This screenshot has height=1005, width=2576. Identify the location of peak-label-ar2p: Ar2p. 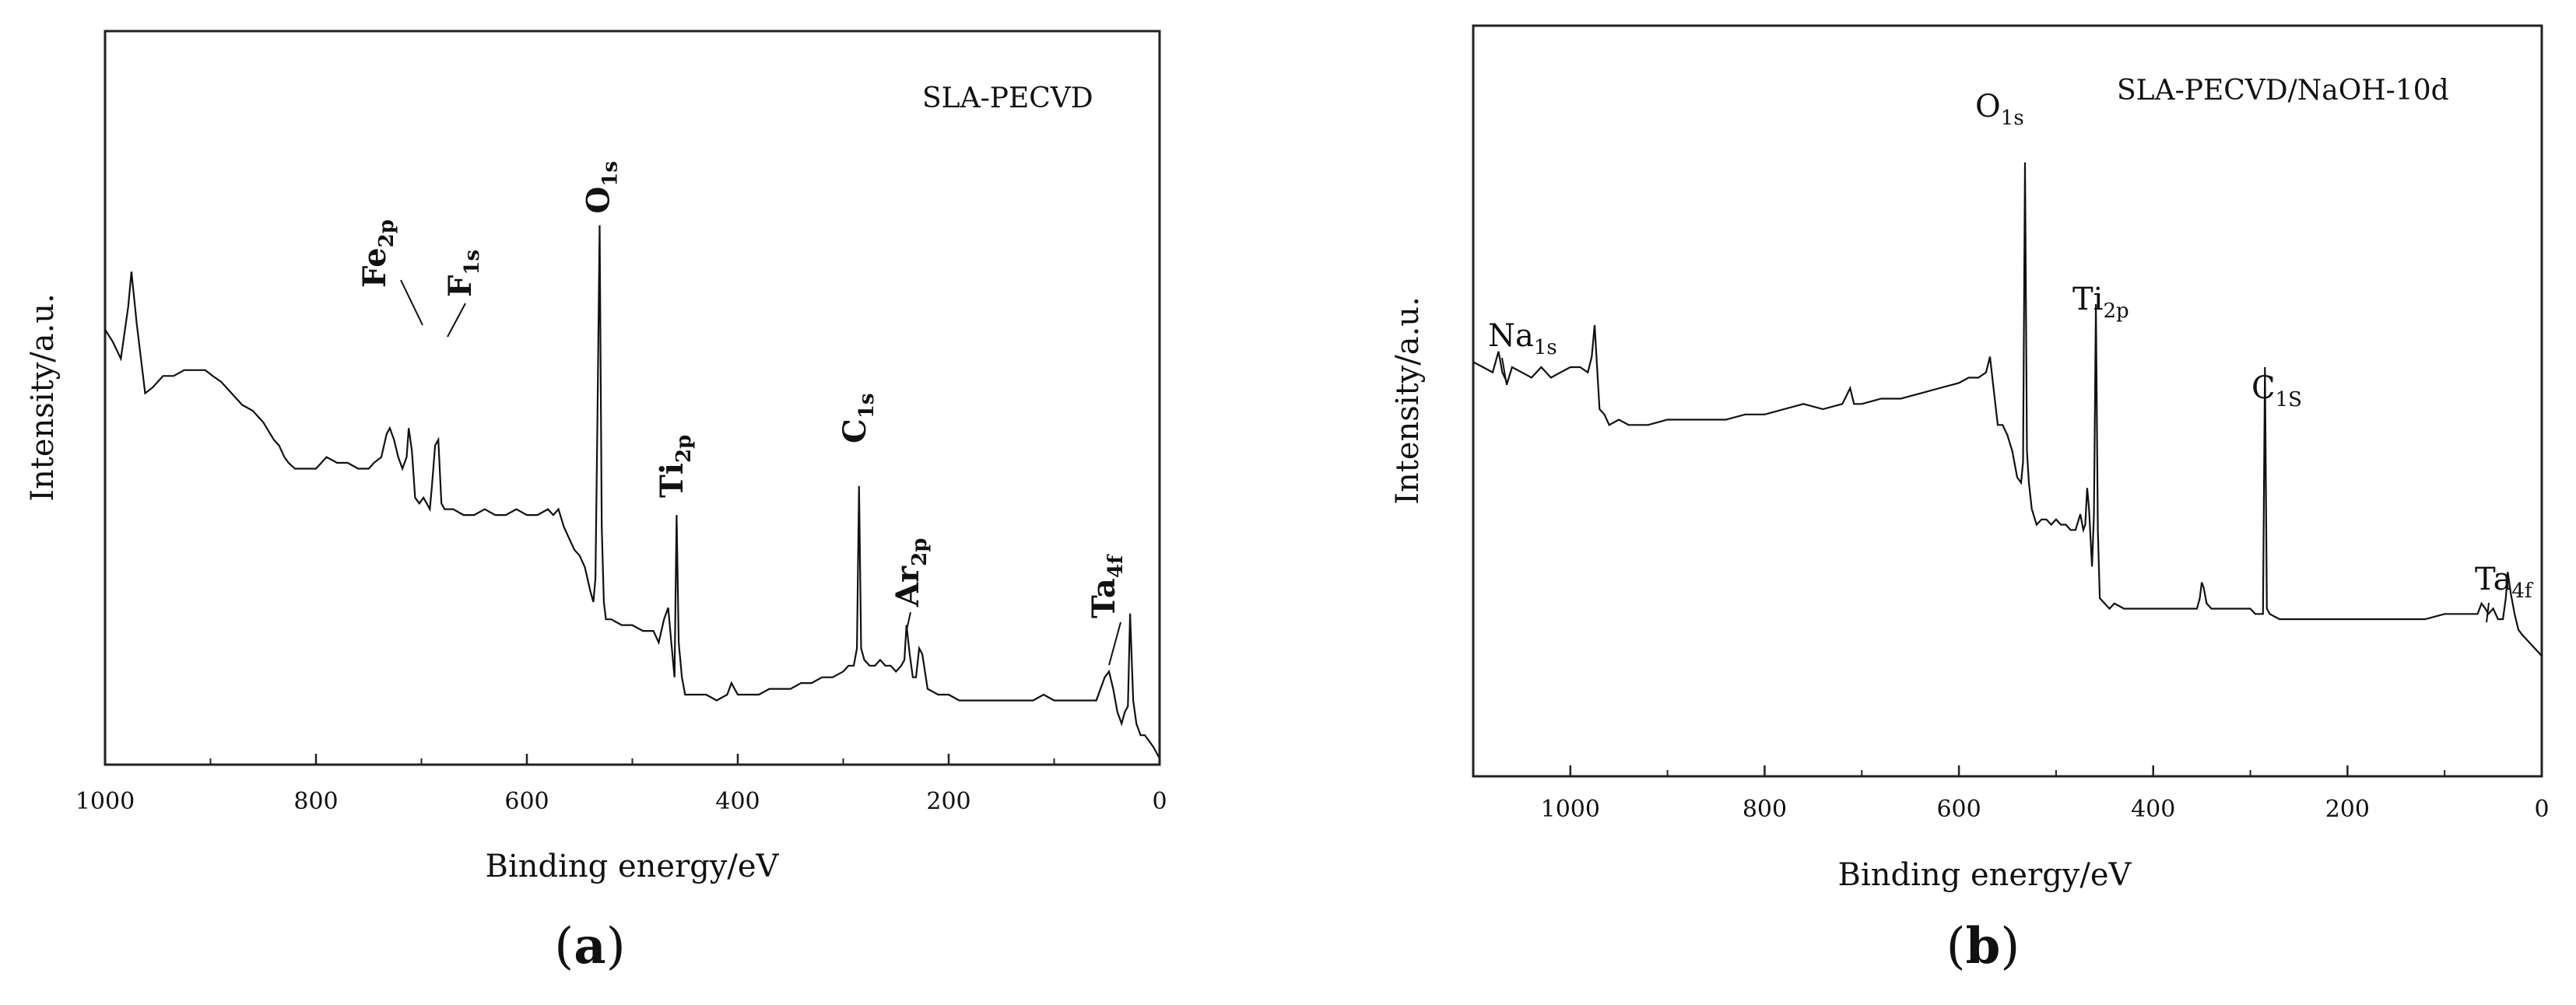
(911, 573).